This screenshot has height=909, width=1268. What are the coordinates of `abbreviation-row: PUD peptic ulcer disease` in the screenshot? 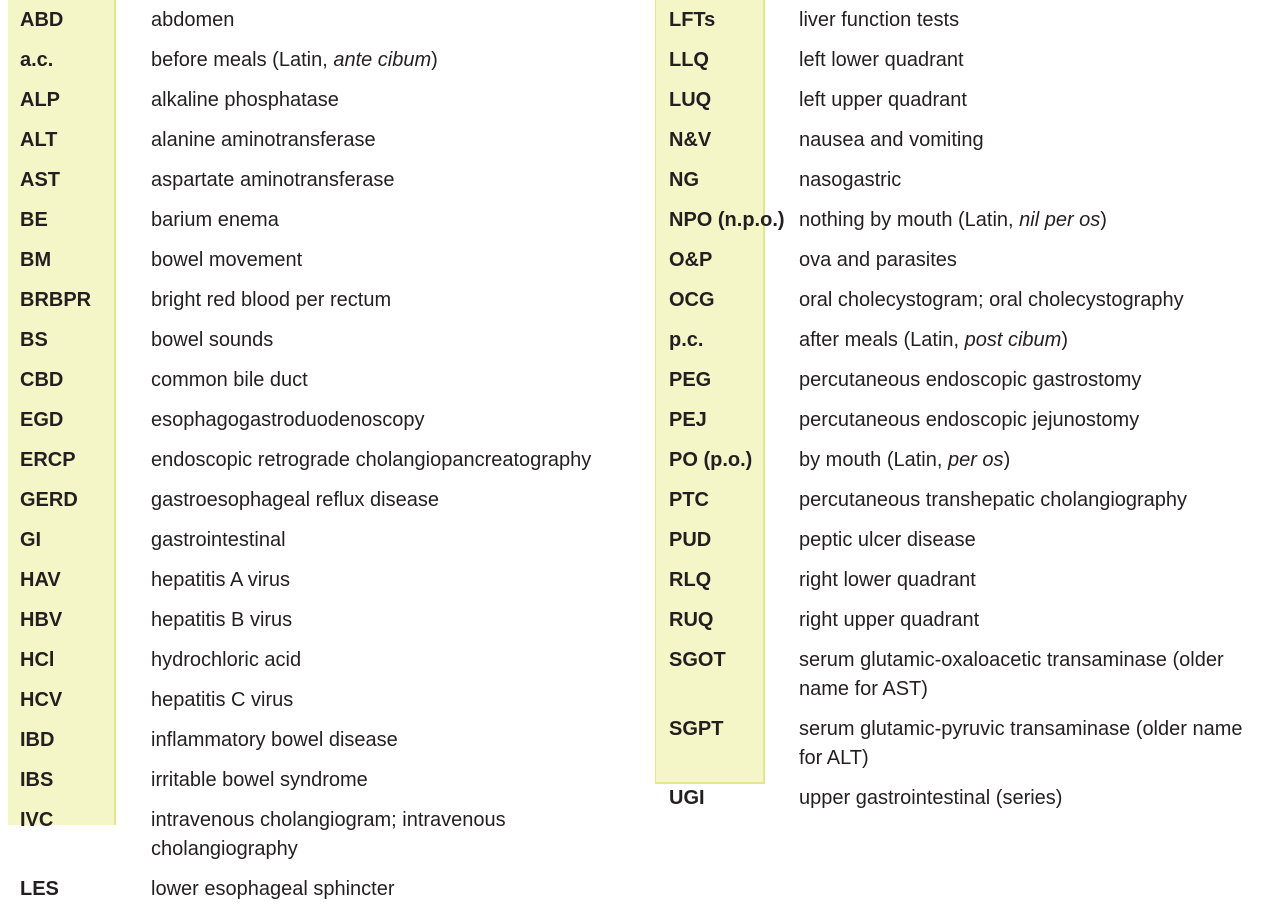 It's located at (961, 540).